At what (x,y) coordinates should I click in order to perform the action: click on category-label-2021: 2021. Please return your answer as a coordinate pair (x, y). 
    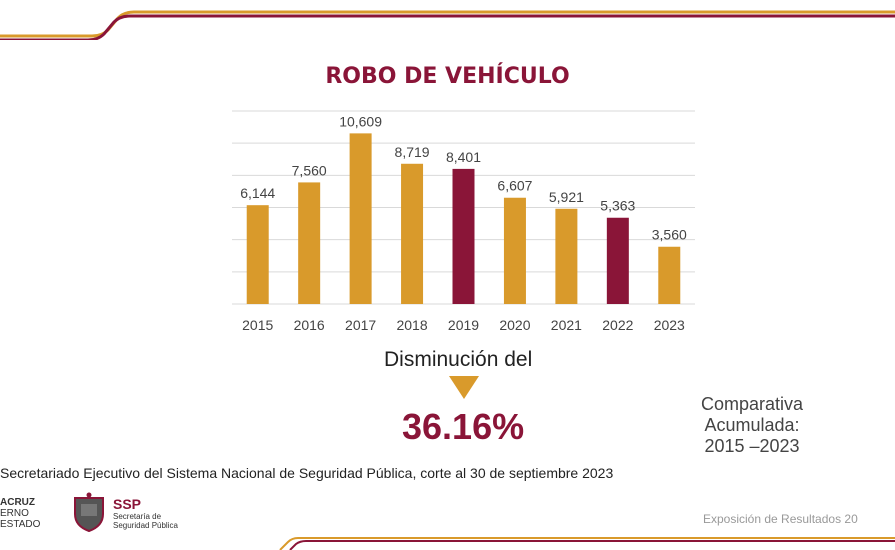
    Looking at the image, I should click on (566, 325).